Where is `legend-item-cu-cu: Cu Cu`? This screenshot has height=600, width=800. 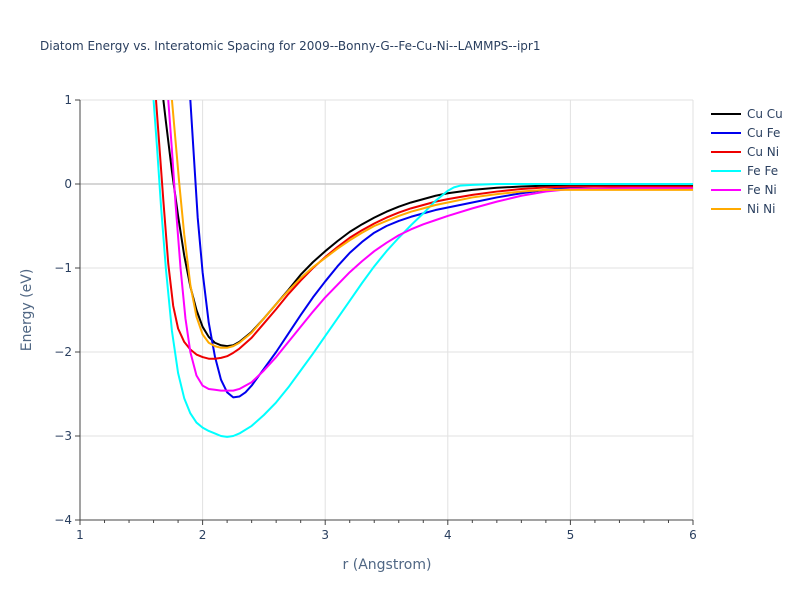 legend-item-cu-cu: Cu Cu is located at coordinates (747, 114).